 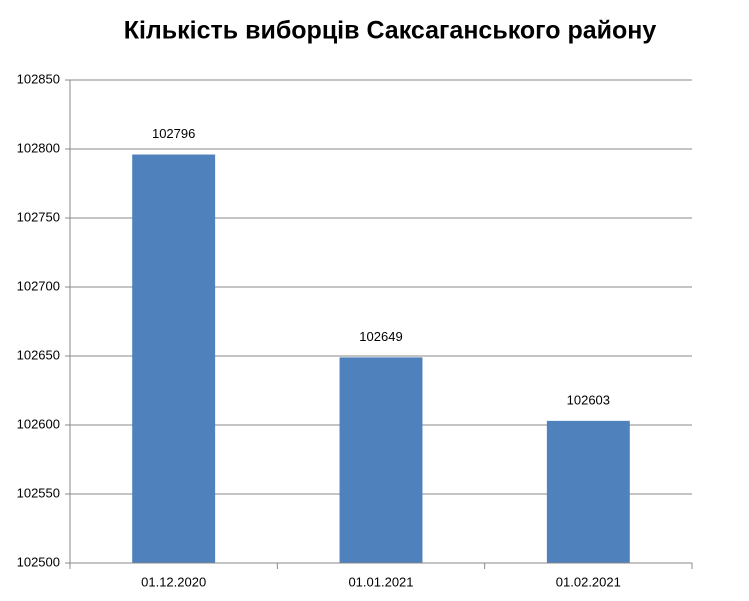 What do you see at coordinates (173, 133) in the screenshot?
I see `data-label: 102796` at bounding box center [173, 133].